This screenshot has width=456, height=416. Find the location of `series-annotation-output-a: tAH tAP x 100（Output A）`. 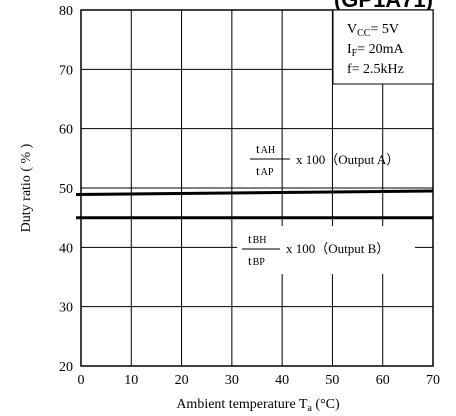

series-annotation-output-a: tAH tAP x 100（Output A） is located at coordinates (324, 159).